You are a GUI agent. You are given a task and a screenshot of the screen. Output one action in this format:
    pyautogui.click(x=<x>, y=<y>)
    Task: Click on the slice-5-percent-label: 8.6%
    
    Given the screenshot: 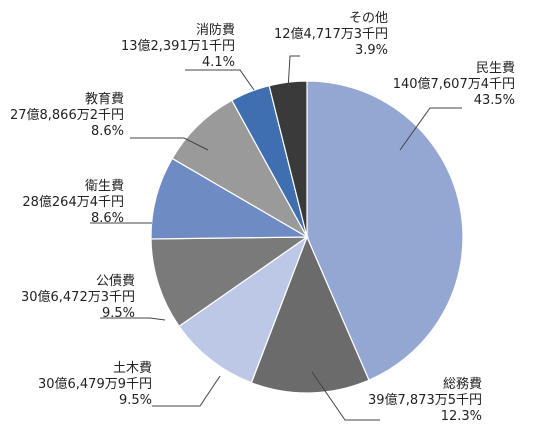 What is the action you would take?
    pyautogui.click(x=107, y=218)
    